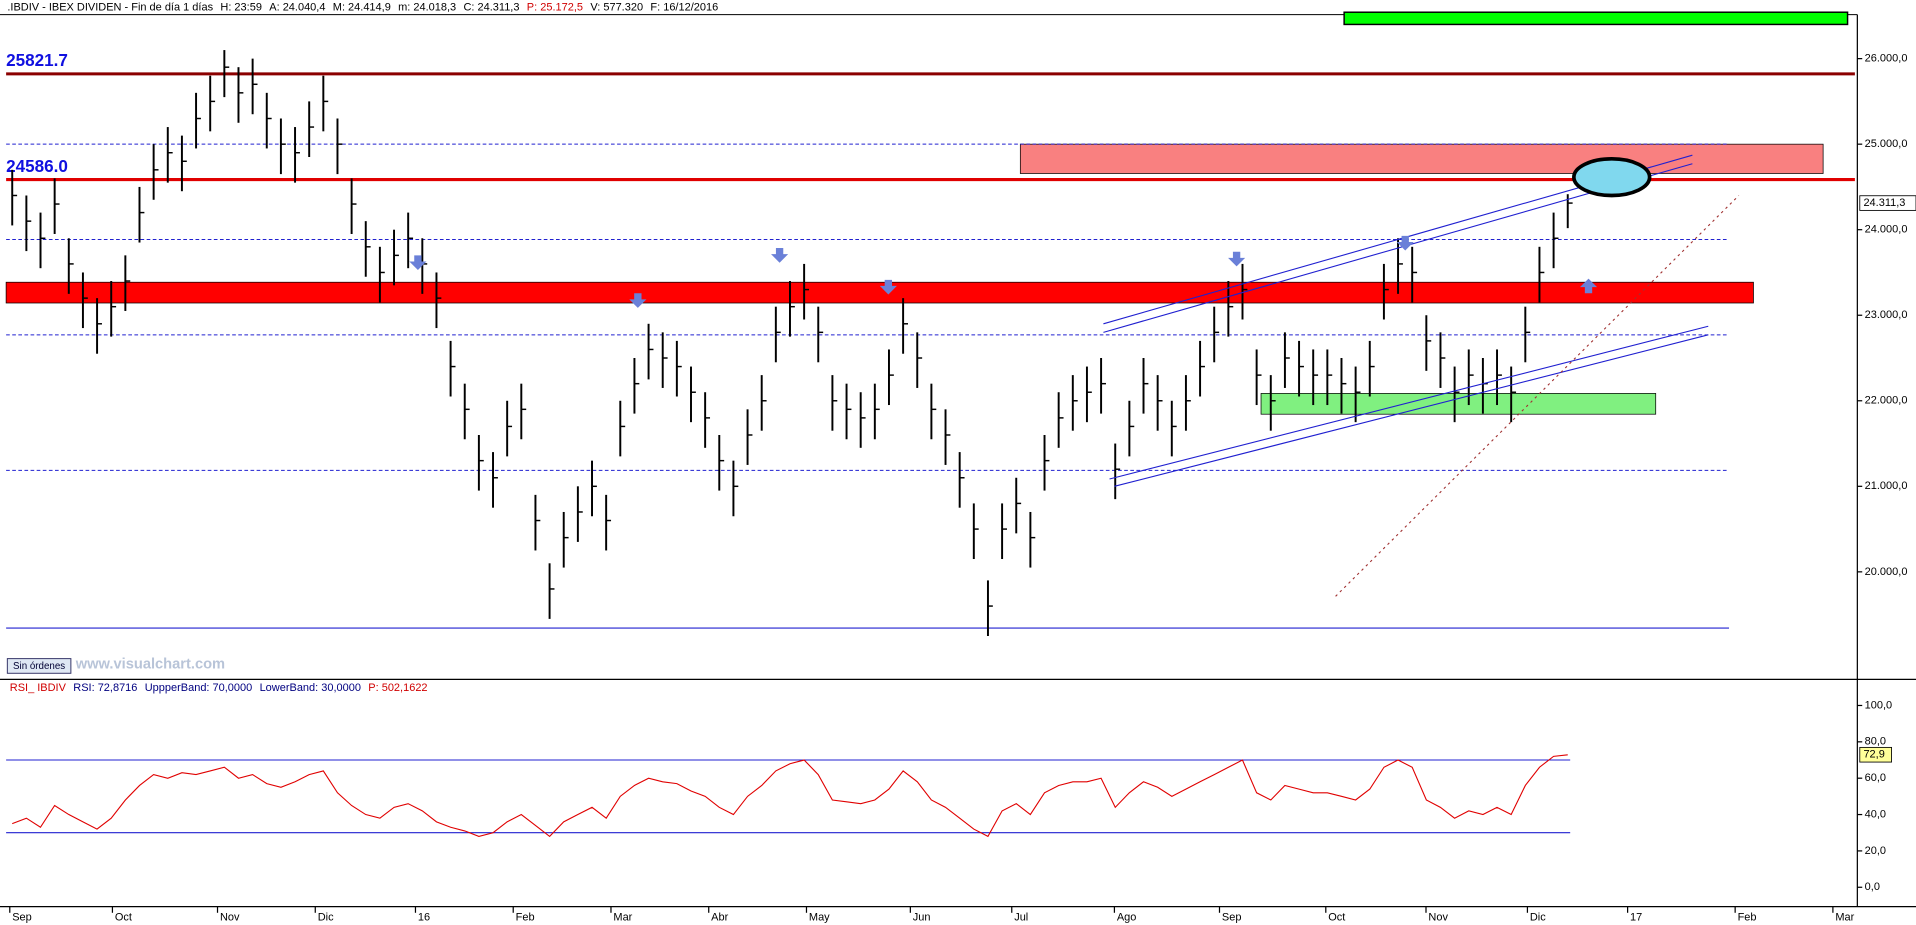 This screenshot has width=1916, height=925. Describe the element at coordinates (491, 7) in the screenshot. I see `header-item: C: 24.311,3` at that location.